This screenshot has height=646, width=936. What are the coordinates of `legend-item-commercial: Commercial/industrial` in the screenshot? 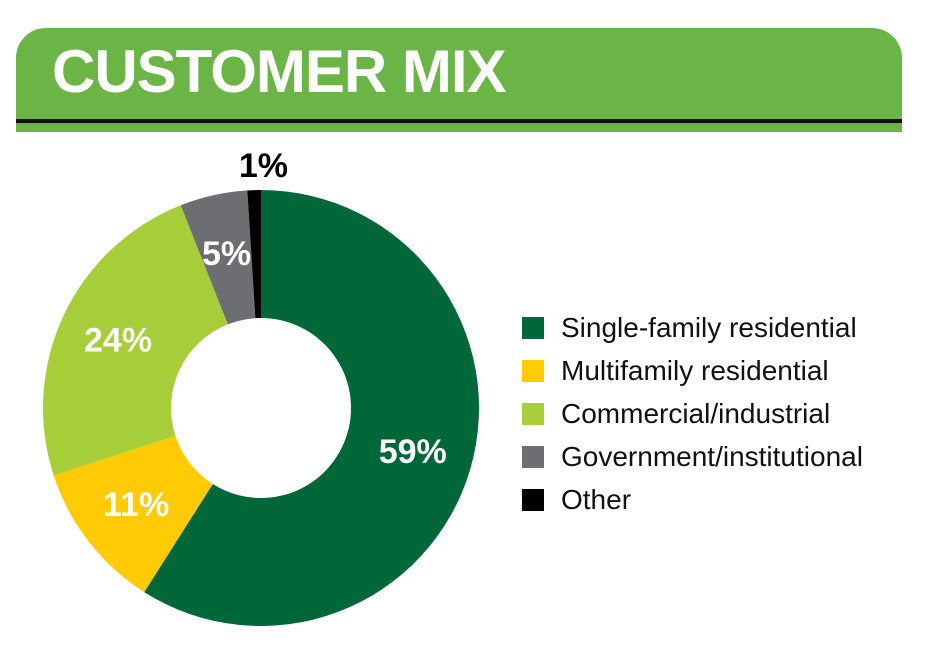 It's located at (692, 413).